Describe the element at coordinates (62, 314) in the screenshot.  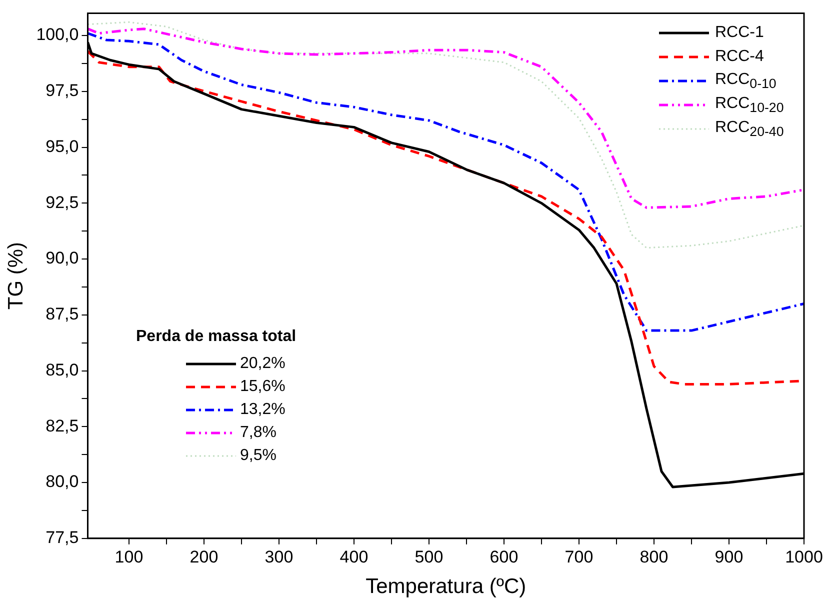
I see `y-tick-label: 87,5` at that location.